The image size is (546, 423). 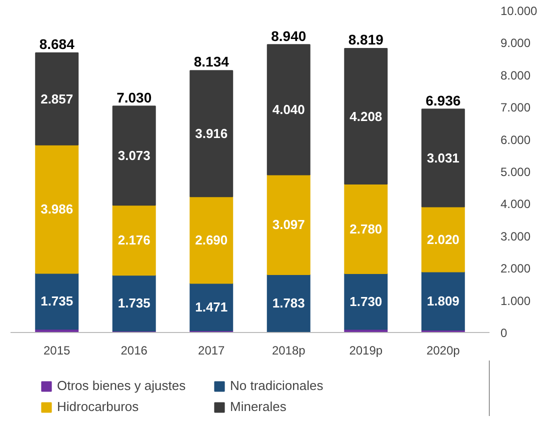 What do you see at coordinates (211, 240) in the screenshot?
I see `data-label: 2.690` at bounding box center [211, 240].